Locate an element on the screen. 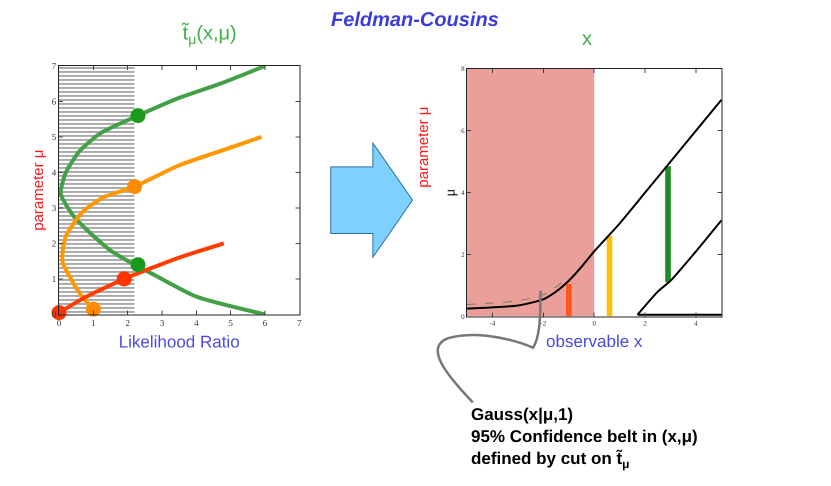 The image size is (831, 486). x-tick-label: 1 is located at coordinates (93, 323).